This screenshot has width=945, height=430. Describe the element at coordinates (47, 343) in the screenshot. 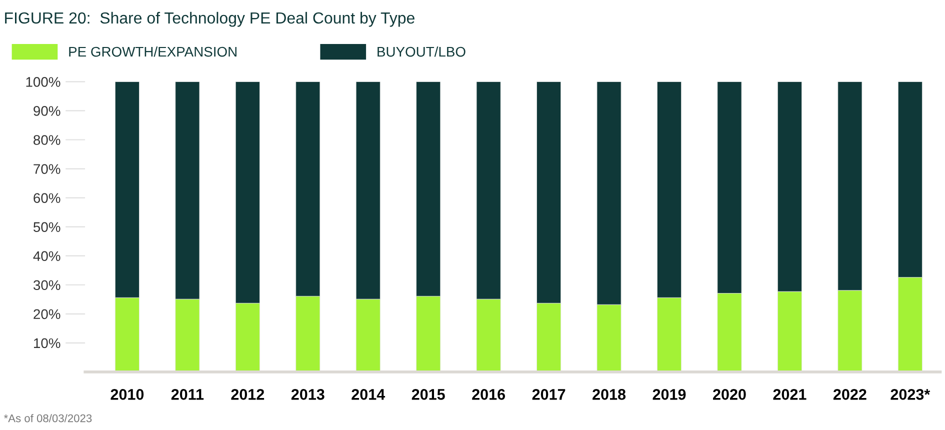

I see `y-tick-label: 10%` at that location.